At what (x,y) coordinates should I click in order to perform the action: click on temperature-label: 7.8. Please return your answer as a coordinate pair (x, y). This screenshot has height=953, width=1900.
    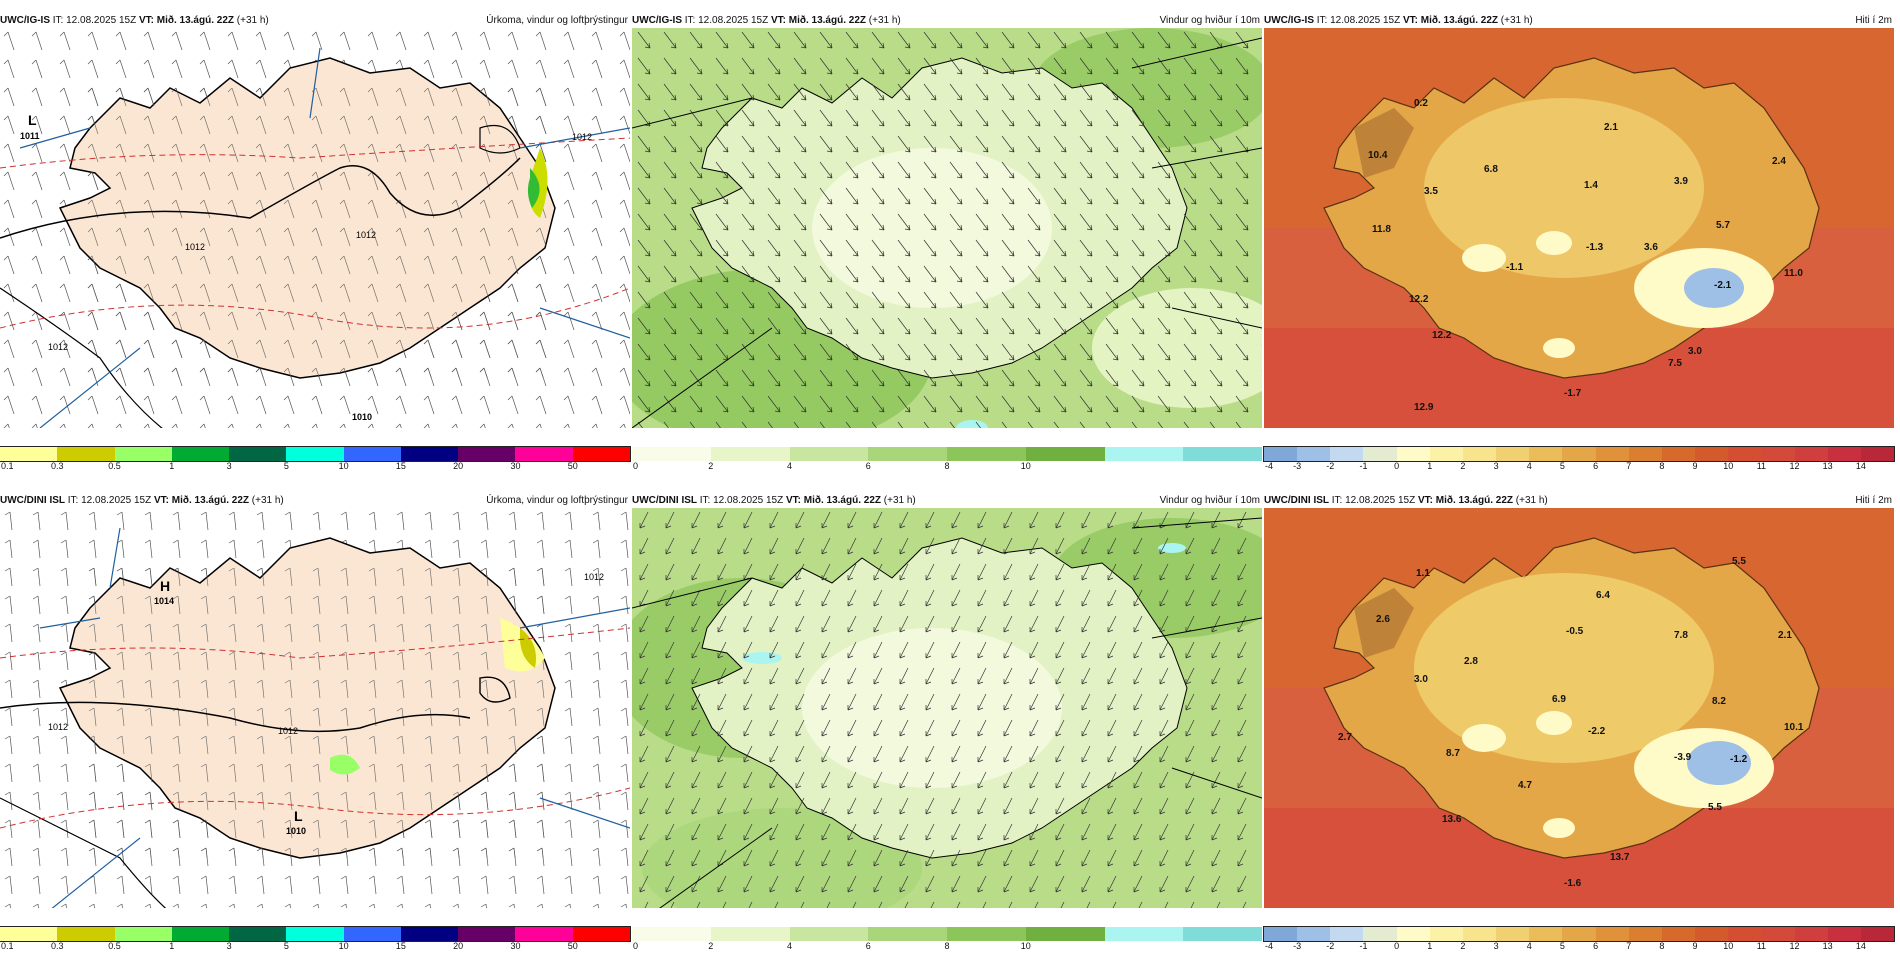
    Looking at the image, I should click on (1681, 635).